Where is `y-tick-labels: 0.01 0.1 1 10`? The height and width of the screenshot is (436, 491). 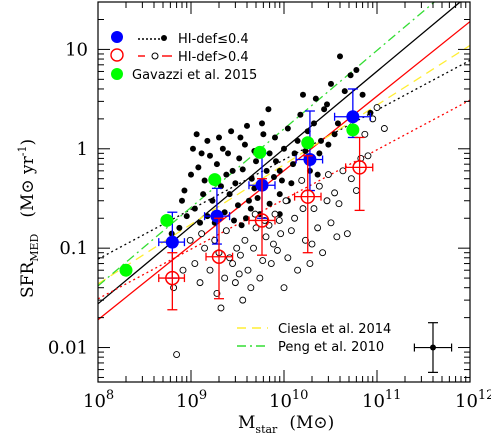 y-tick-labels: 0.01 0.1 1 10 is located at coordinates (68, 198).